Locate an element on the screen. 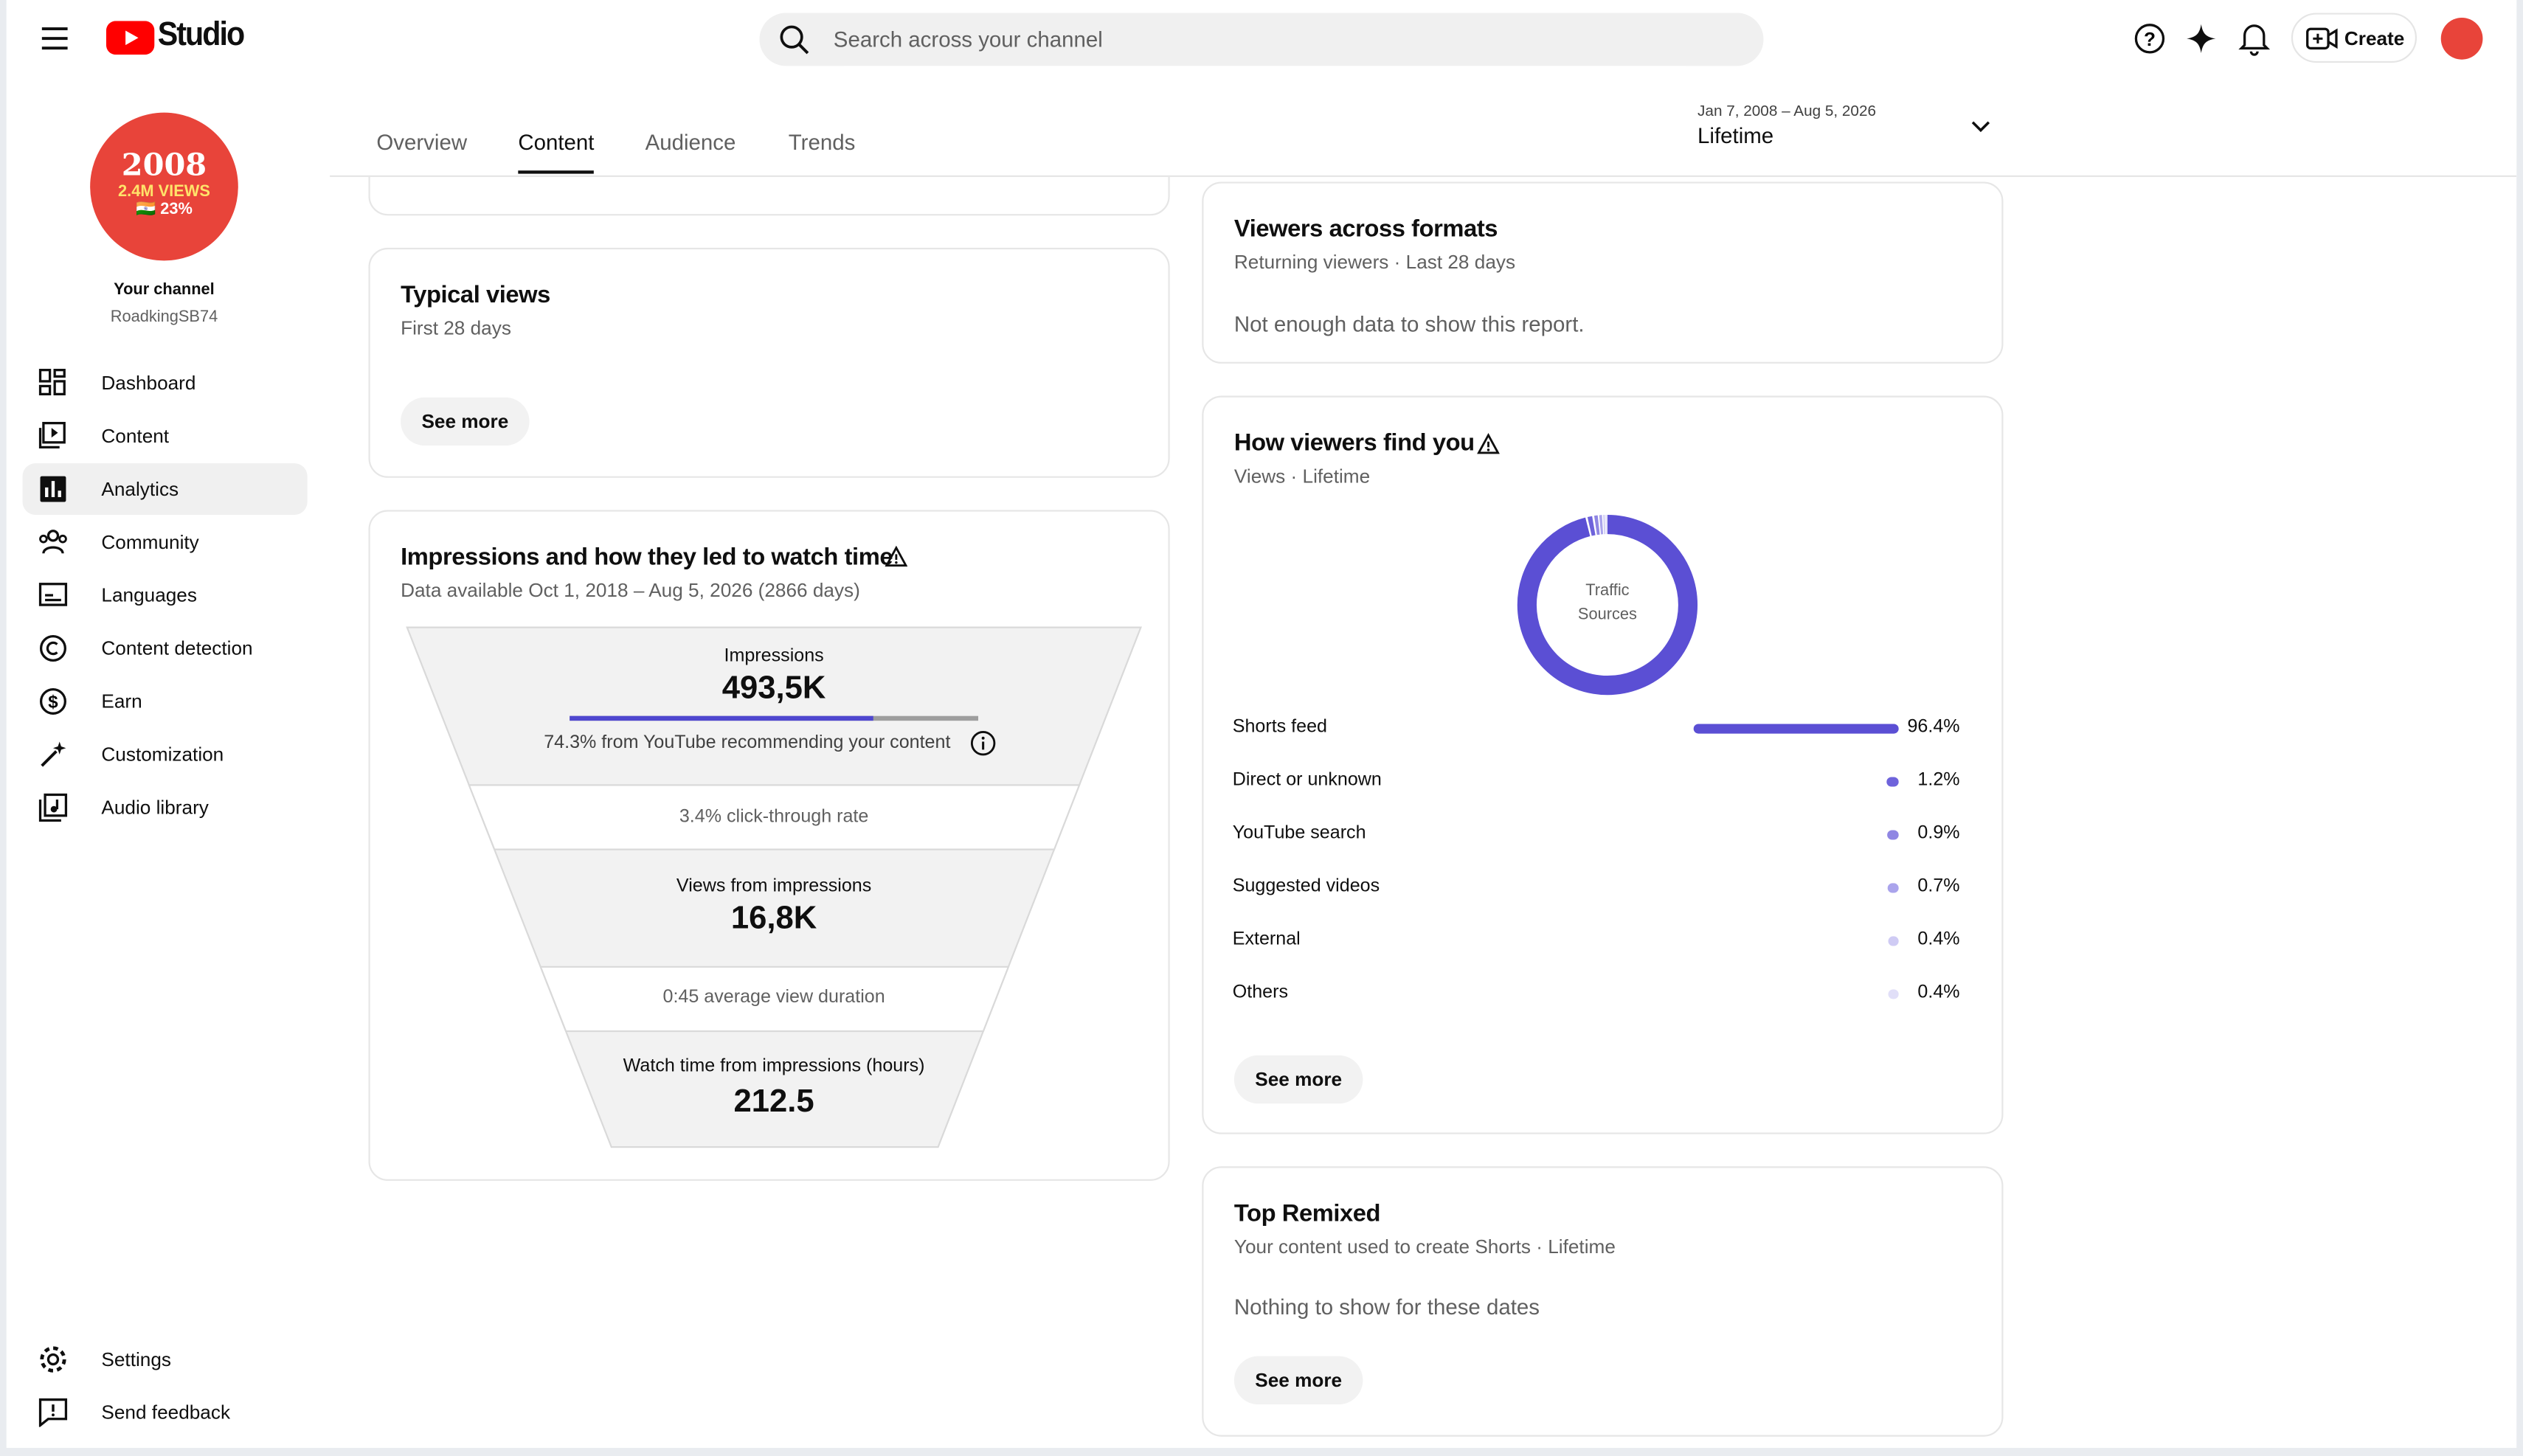 This screenshot has width=2523, height=1456. card-title: How viewers find you is located at coordinates (1354, 443).